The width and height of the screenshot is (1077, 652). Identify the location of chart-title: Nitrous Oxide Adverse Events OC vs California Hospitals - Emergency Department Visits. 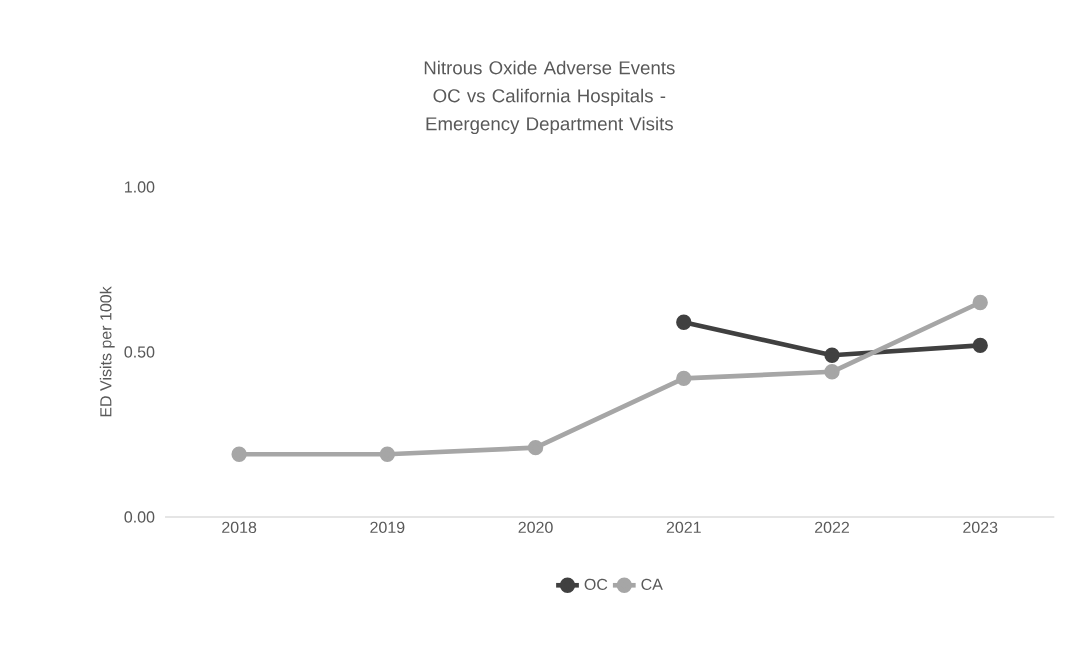
(549, 97).